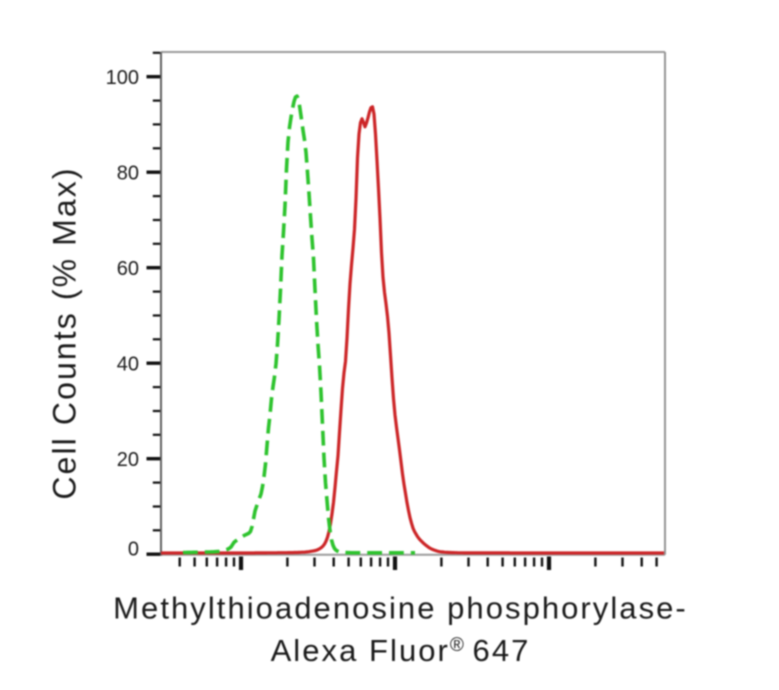 The image size is (779, 690). I want to click on svg-text: 40, so click(128, 365).